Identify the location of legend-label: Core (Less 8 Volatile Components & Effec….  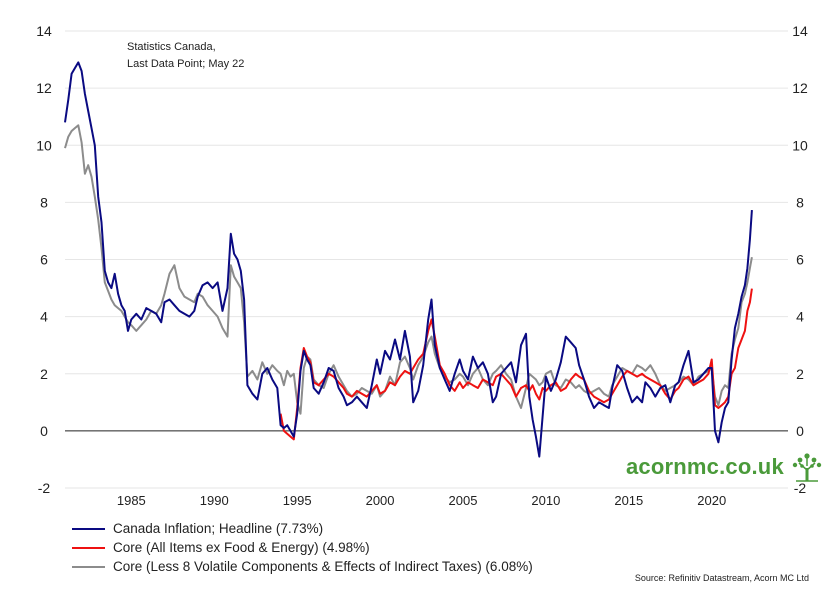
(323, 566).